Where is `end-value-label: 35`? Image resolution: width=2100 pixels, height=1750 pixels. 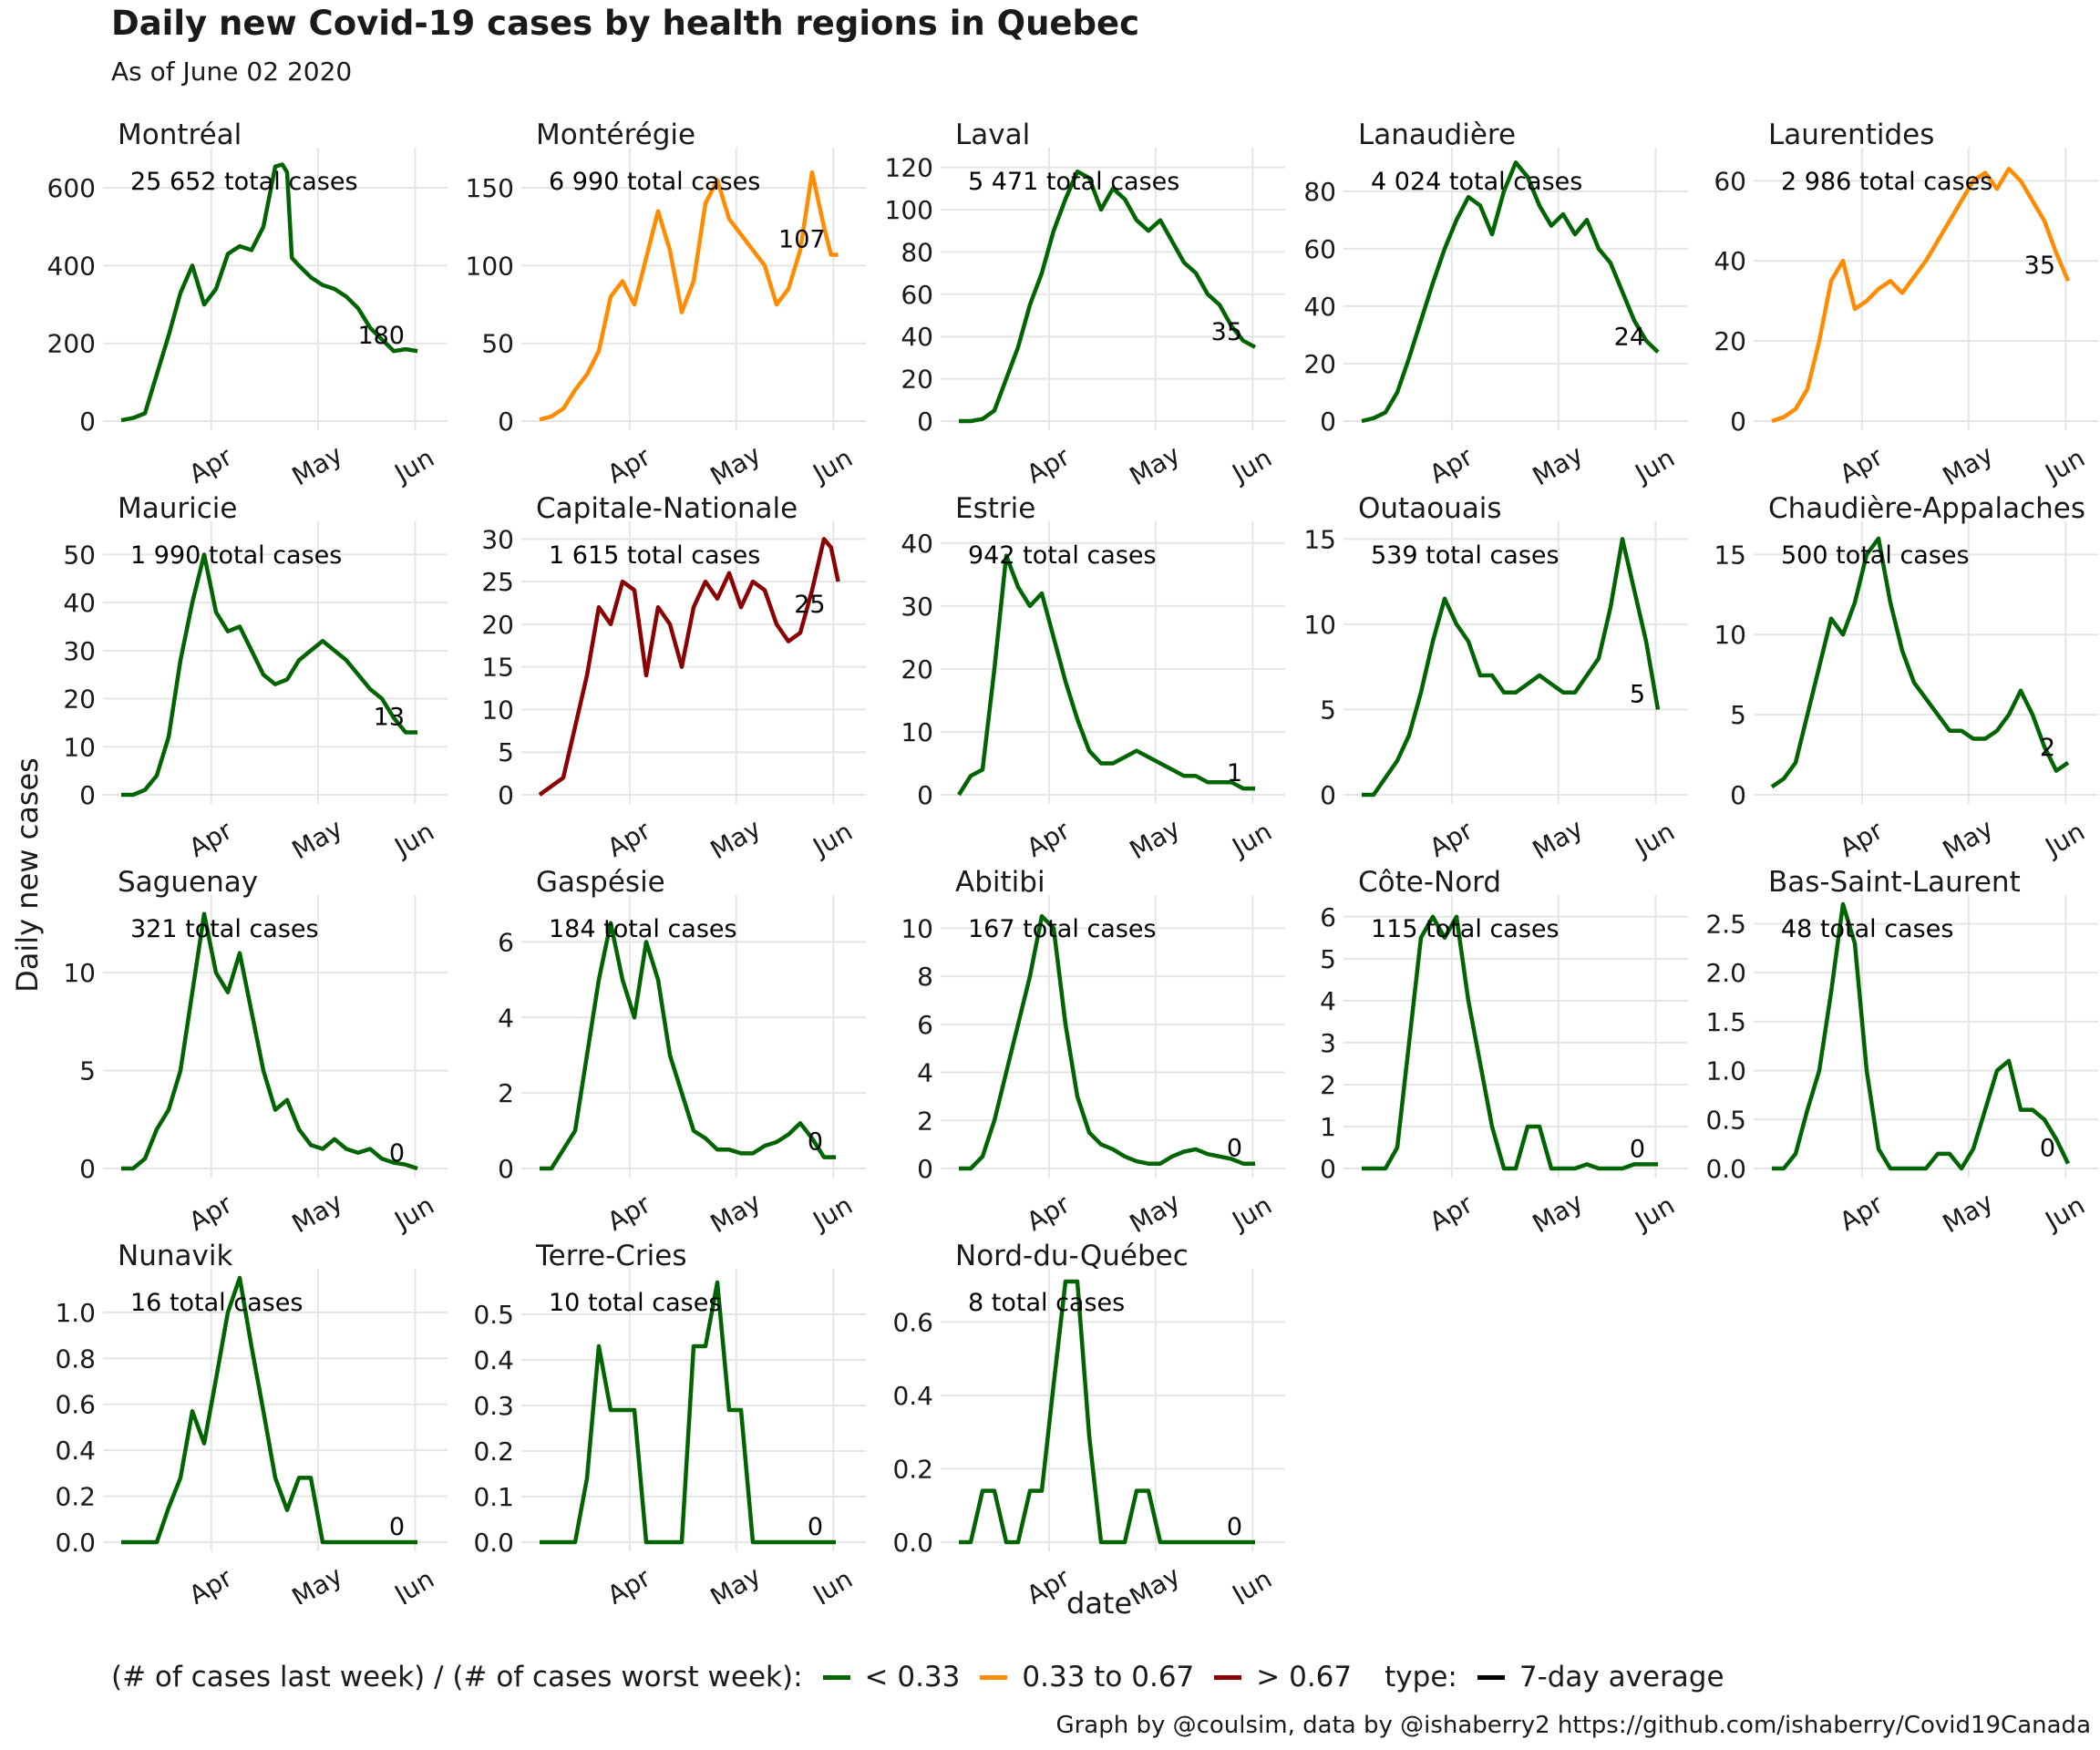 end-value-label: 35 is located at coordinates (1226, 332).